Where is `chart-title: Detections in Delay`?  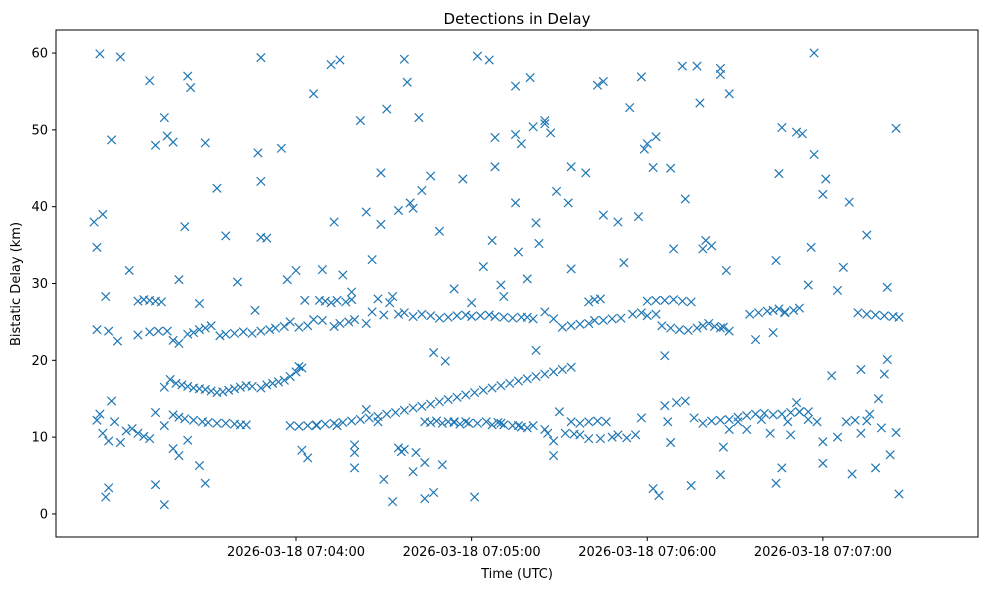 chart-title: Detections in Delay is located at coordinates (517, 19).